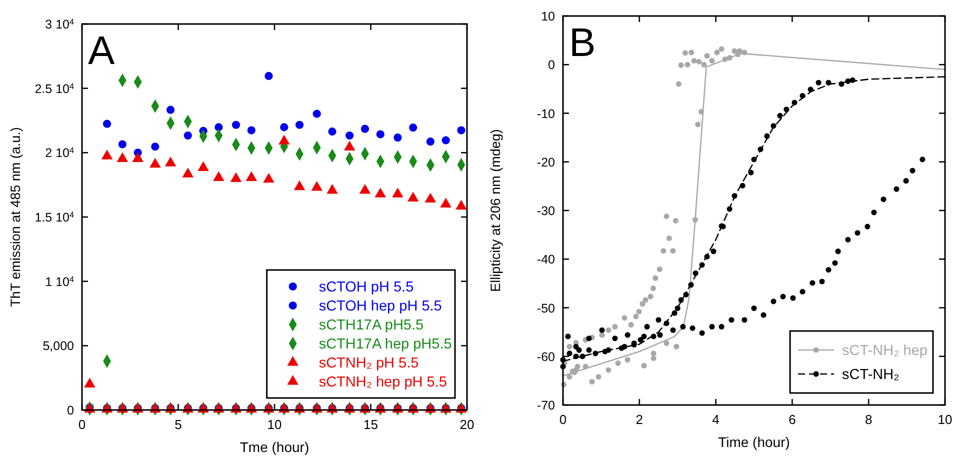  I want to click on x-tick-label: 2, so click(640, 419).